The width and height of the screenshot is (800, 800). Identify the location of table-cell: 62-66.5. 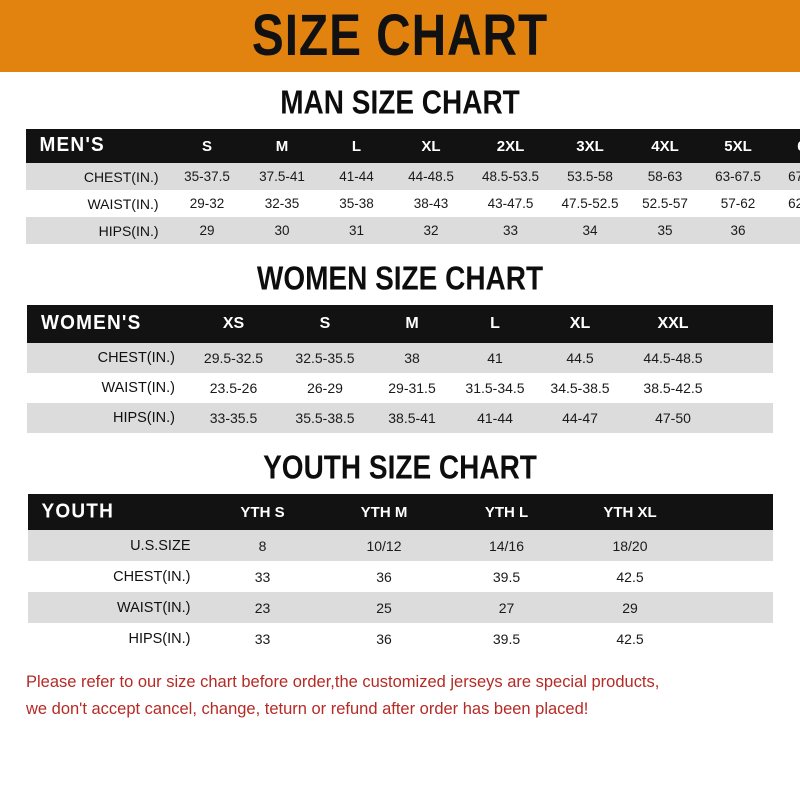
(794, 203).